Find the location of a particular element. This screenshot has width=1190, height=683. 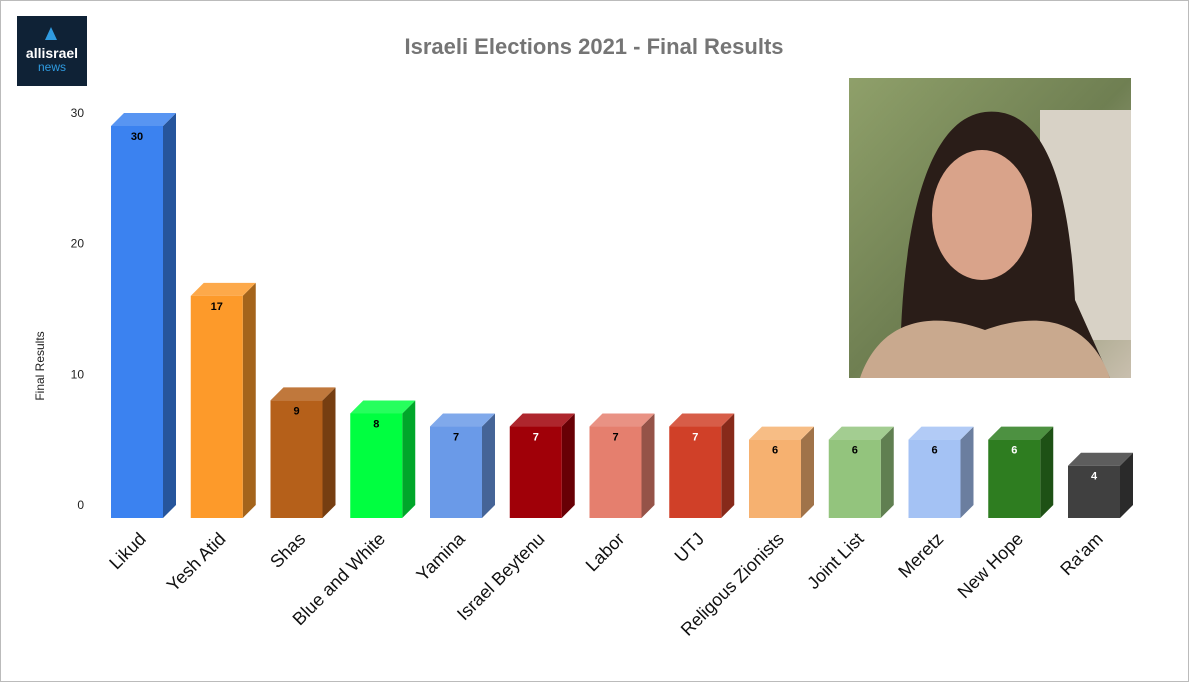

data-label: 4 is located at coordinates (1094, 477).